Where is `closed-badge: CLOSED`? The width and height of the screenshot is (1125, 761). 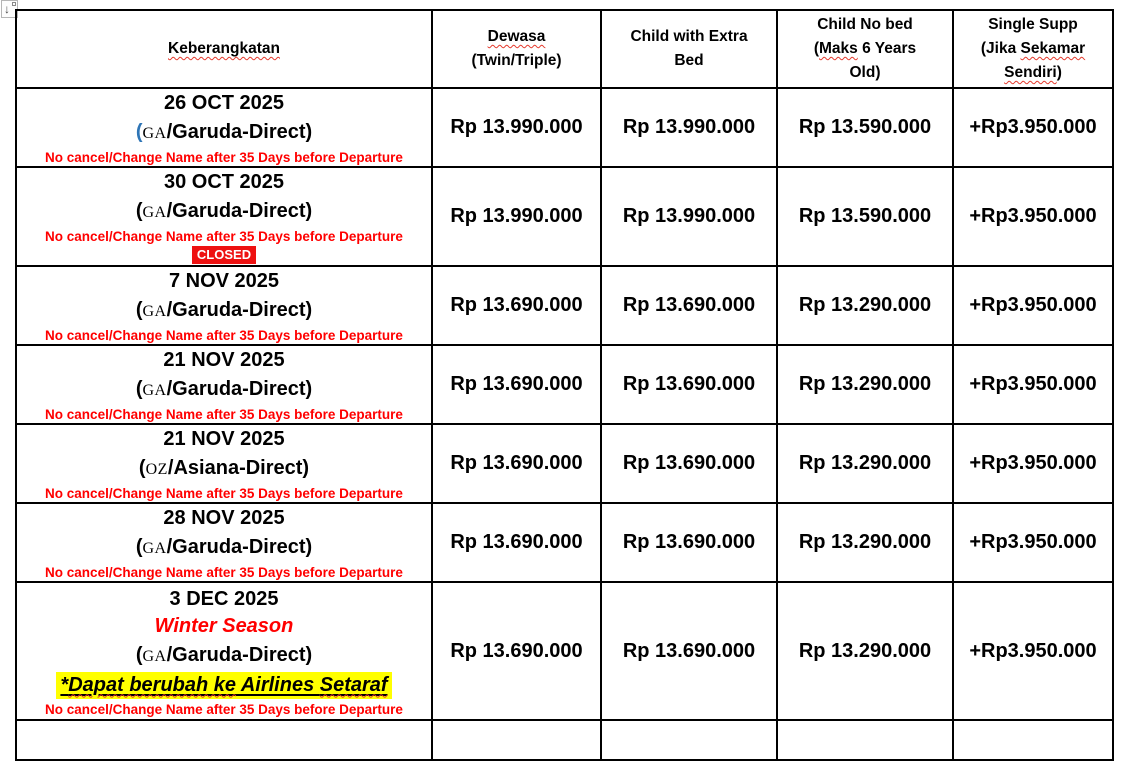
closed-badge: CLOSED is located at coordinates (224, 255).